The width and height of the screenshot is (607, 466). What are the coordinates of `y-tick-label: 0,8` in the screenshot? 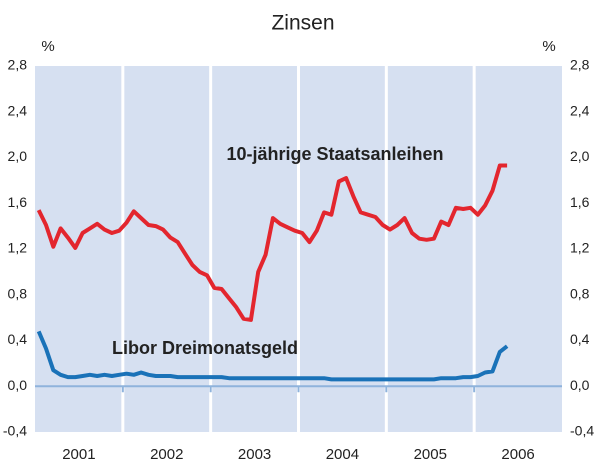 It's located at (18, 293).